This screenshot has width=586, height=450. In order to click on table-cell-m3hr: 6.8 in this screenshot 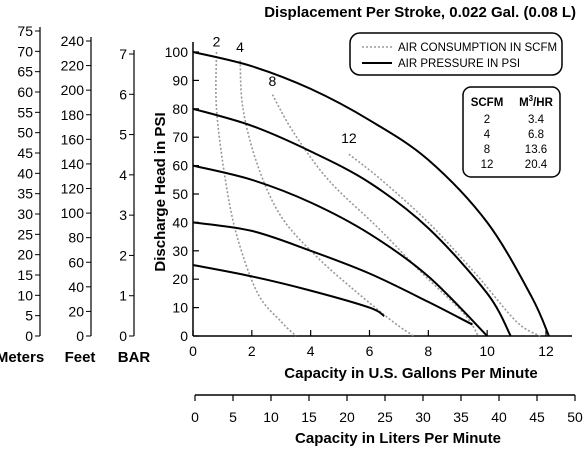, I will do `click(536, 135)`.